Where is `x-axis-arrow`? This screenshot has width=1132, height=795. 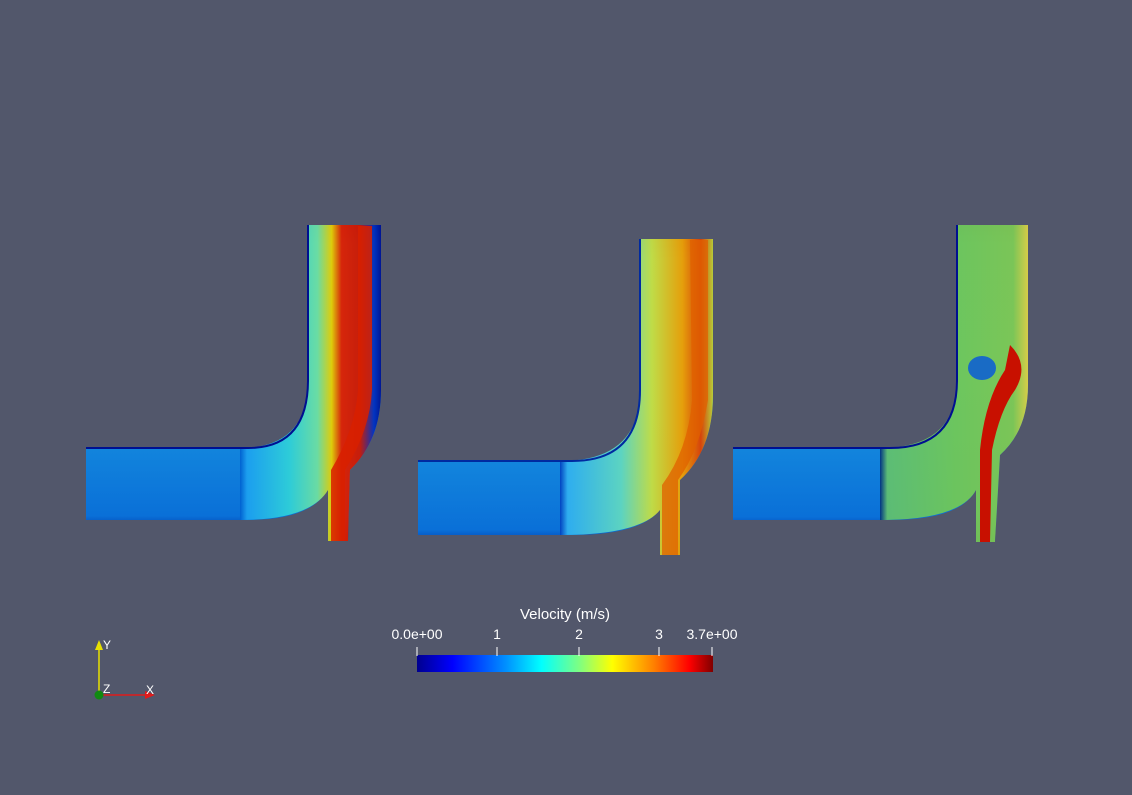
x-axis-arrow is located at coordinates (150, 695).